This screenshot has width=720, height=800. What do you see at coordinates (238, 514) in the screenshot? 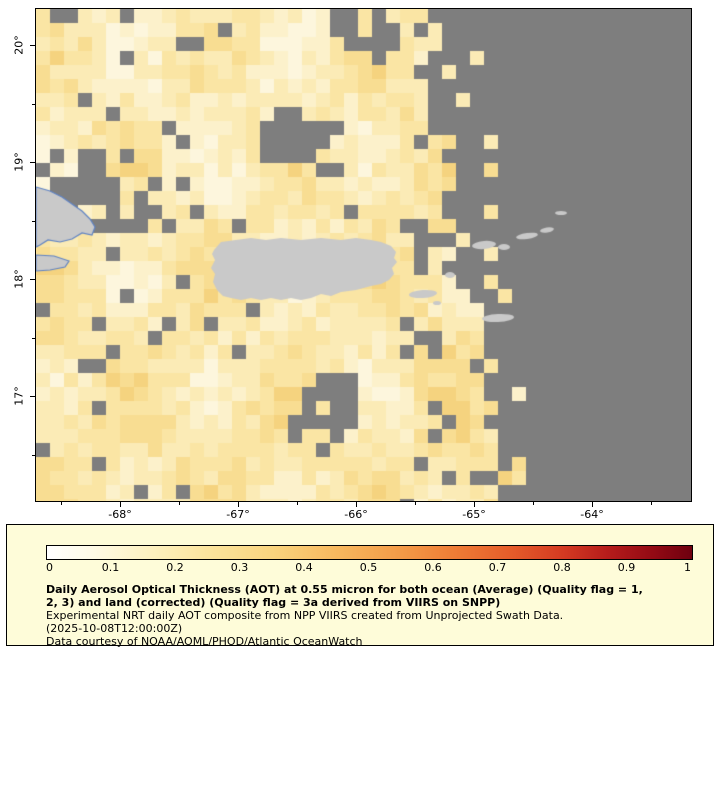
I see `x-axis-label: -67°` at bounding box center [238, 514].